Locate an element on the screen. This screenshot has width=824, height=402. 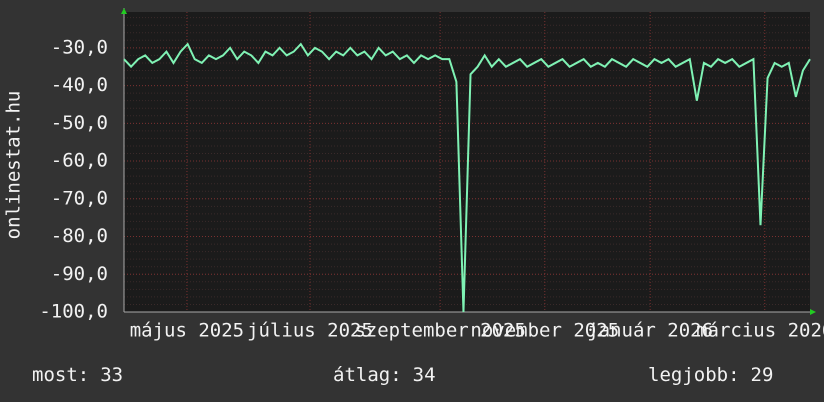
x-tick-label: május 2025 is located at coordinates (187, 331).